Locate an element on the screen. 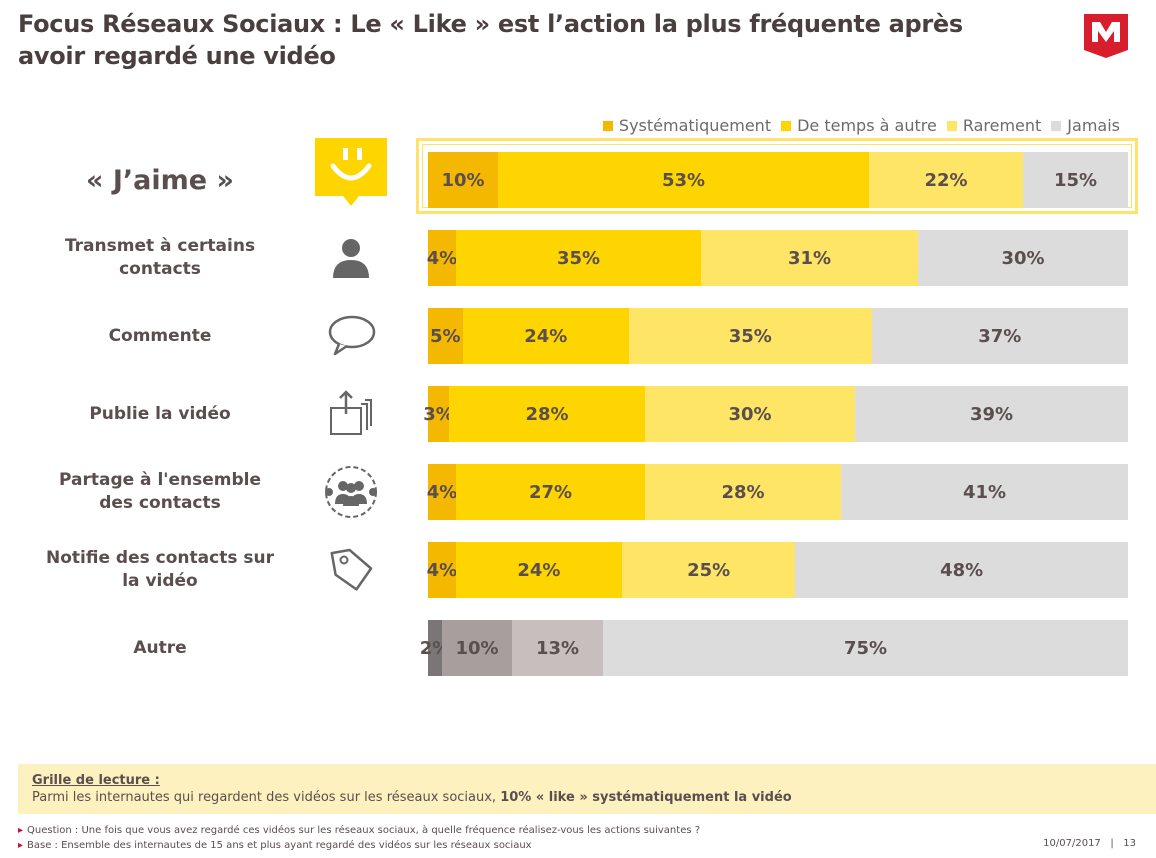 This screenshot has height=858, width=1156. stacked-bar: 5% 24% 35% 37% is located at coordinates (778, 336).